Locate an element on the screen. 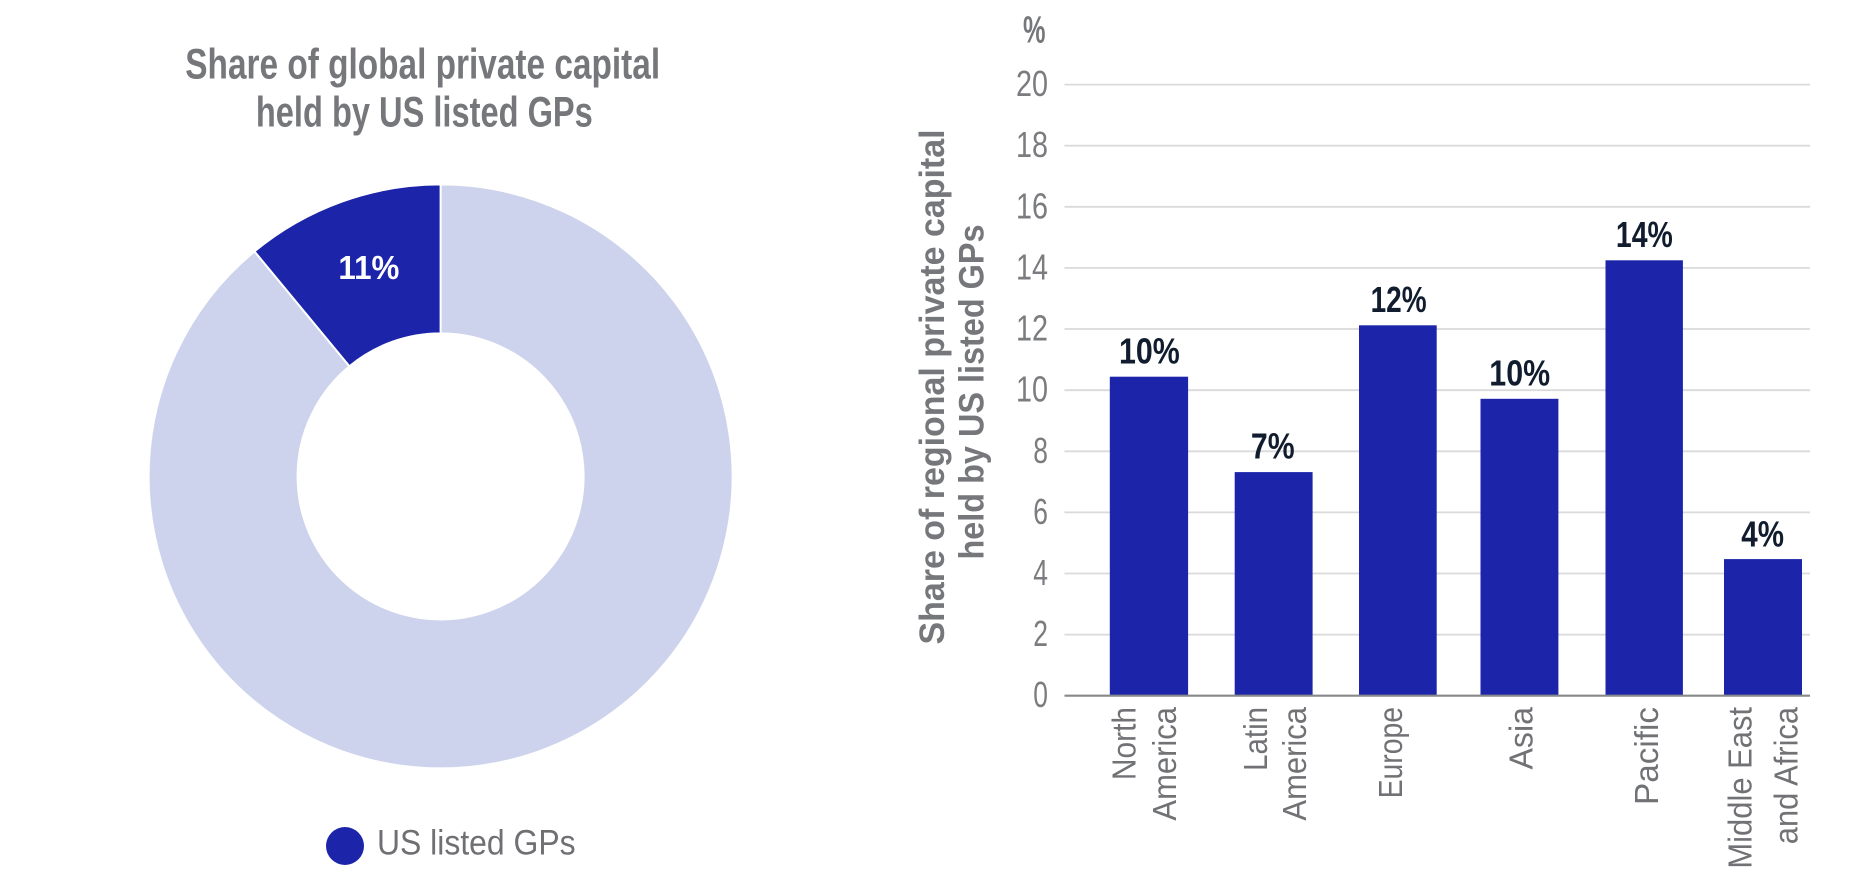 The width and height of the screenshot is (1870, 886). svg-text: 10 is located at coordinates (1032, 389).